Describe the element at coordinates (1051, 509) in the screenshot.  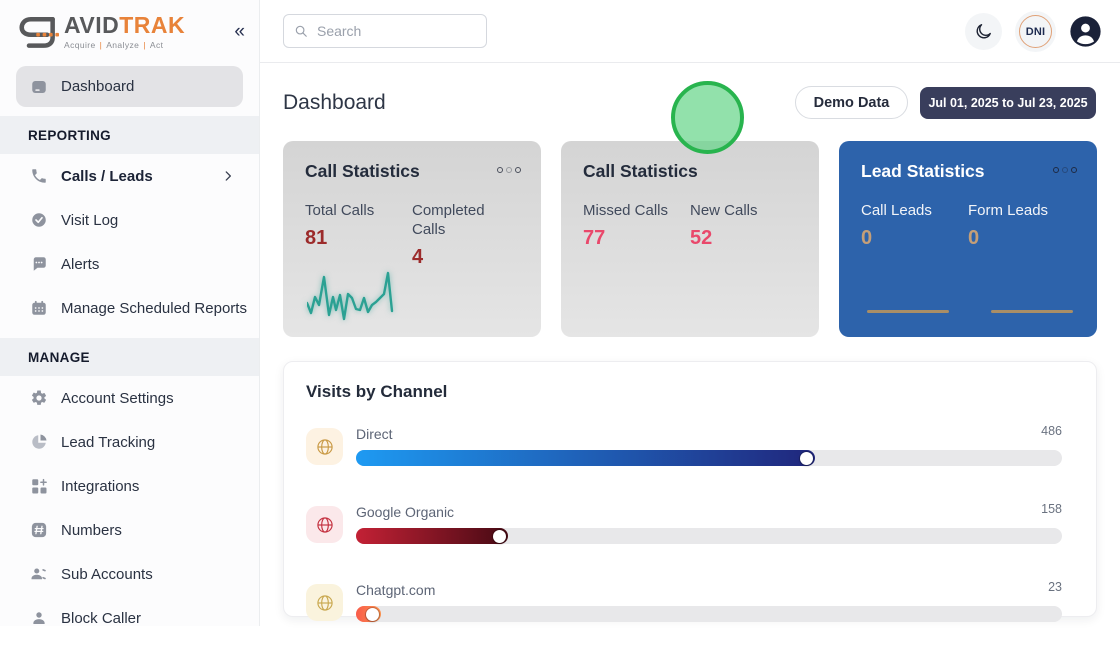
I see `channel-value: 158` at that location.